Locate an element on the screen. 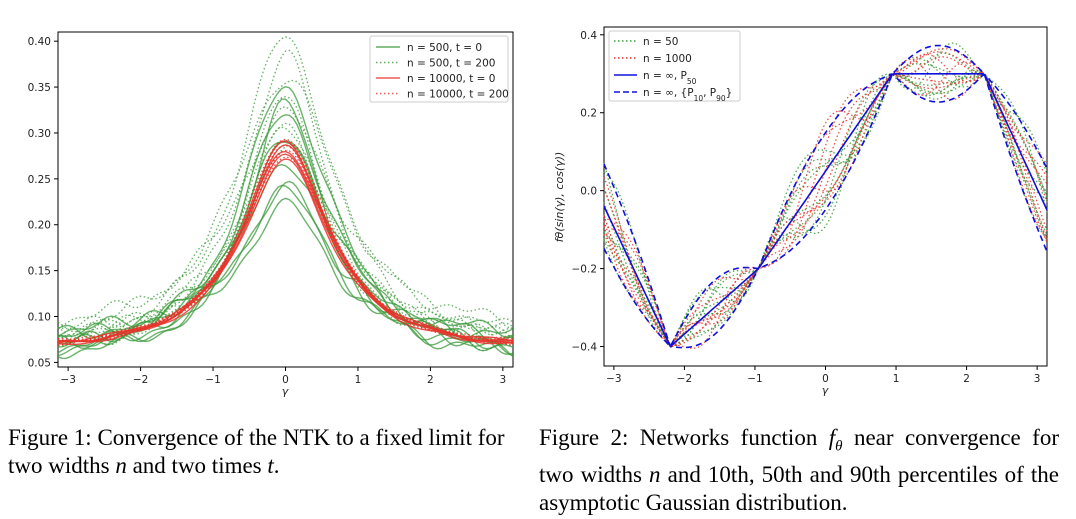 This screenshot has height=519, width=1076. chart1-xtick-label: 1 is located at coordinates (358, 380).